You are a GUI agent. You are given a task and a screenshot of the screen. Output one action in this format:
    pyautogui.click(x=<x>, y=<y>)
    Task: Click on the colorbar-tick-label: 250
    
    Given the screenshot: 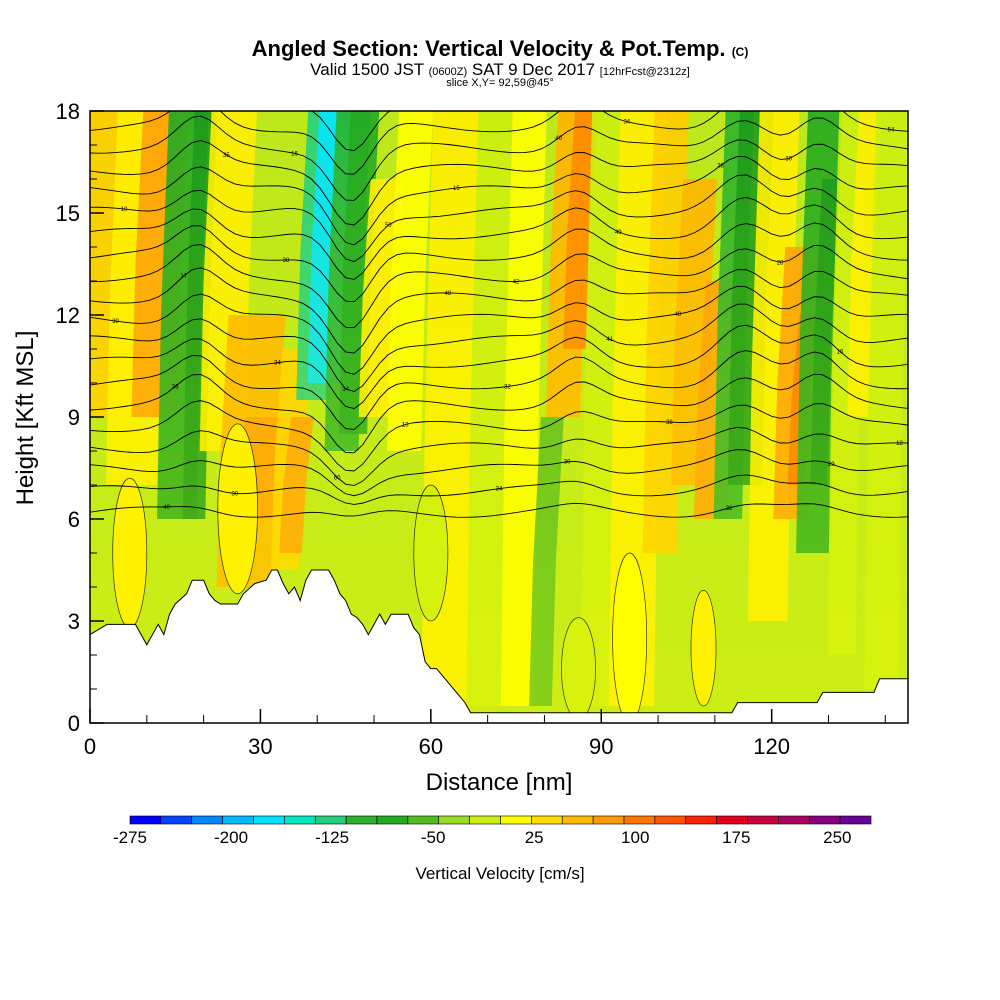 What is the action you would take?
    pyautogui.click(x=837, y=837)
    